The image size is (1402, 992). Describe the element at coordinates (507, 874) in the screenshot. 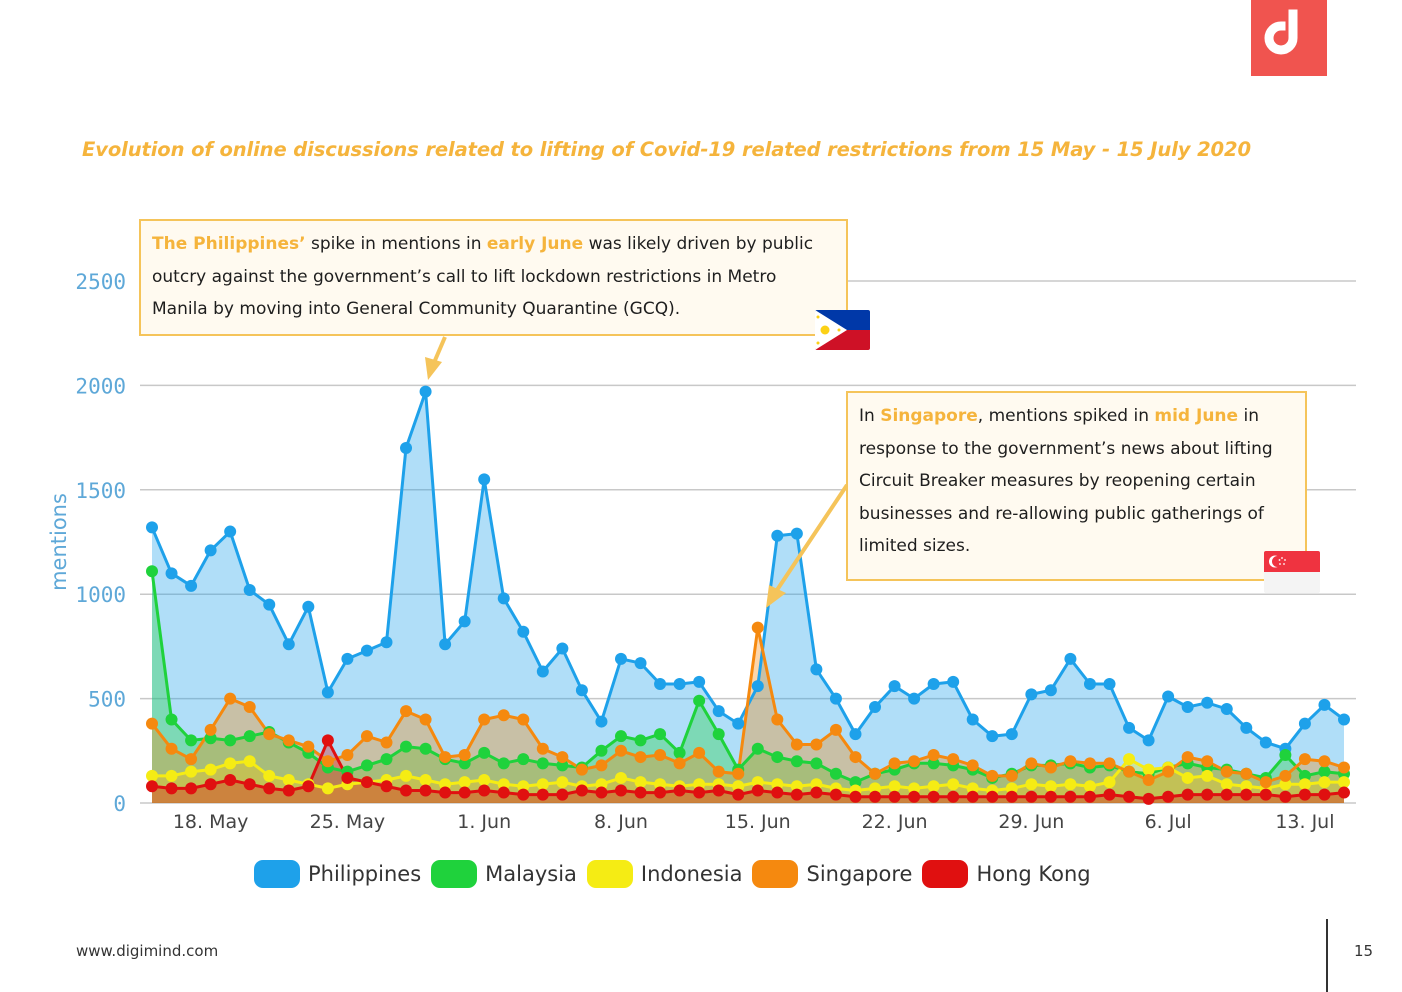

I see `legend-item: Malaysia` at that location.